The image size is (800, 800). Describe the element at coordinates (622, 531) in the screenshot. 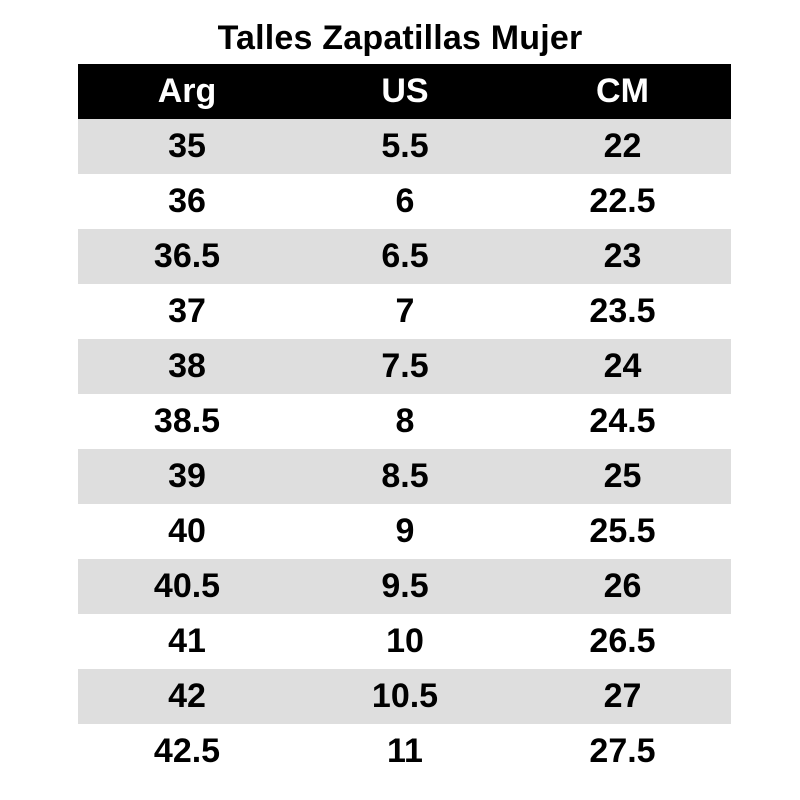

I see `cell-cm: 25.5` at that location.